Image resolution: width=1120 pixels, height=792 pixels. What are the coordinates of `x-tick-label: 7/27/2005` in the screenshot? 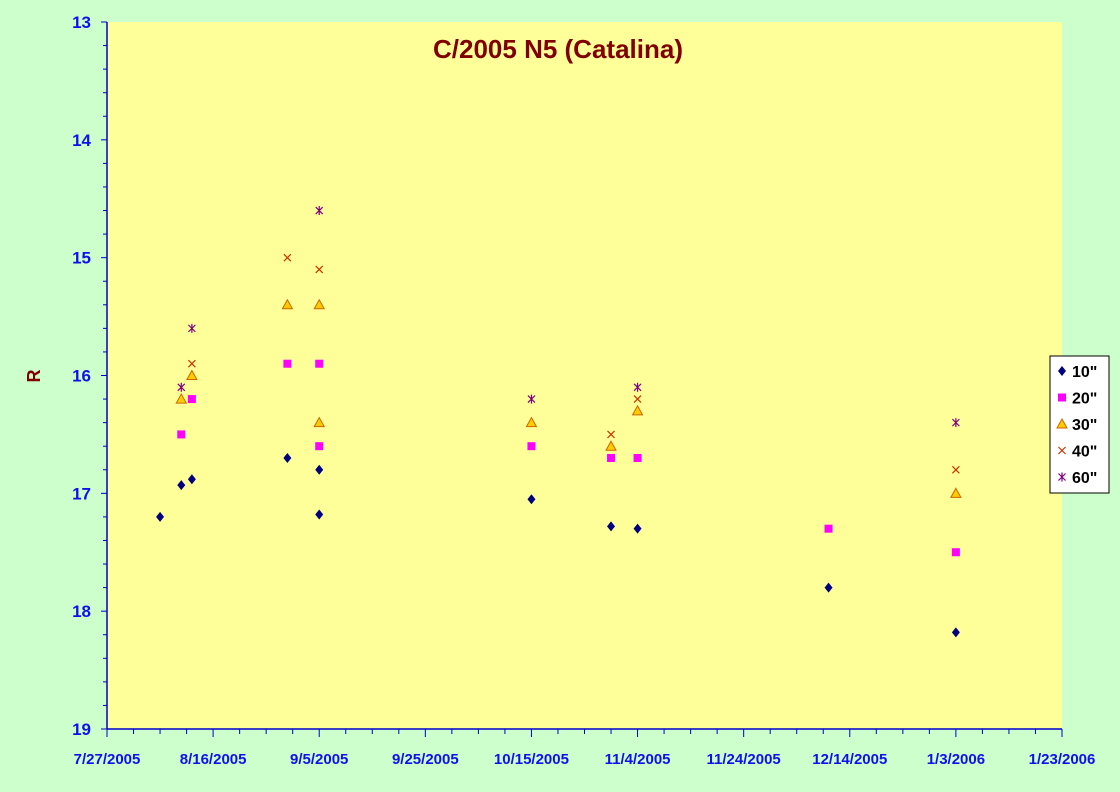 It's located at (107, 759).